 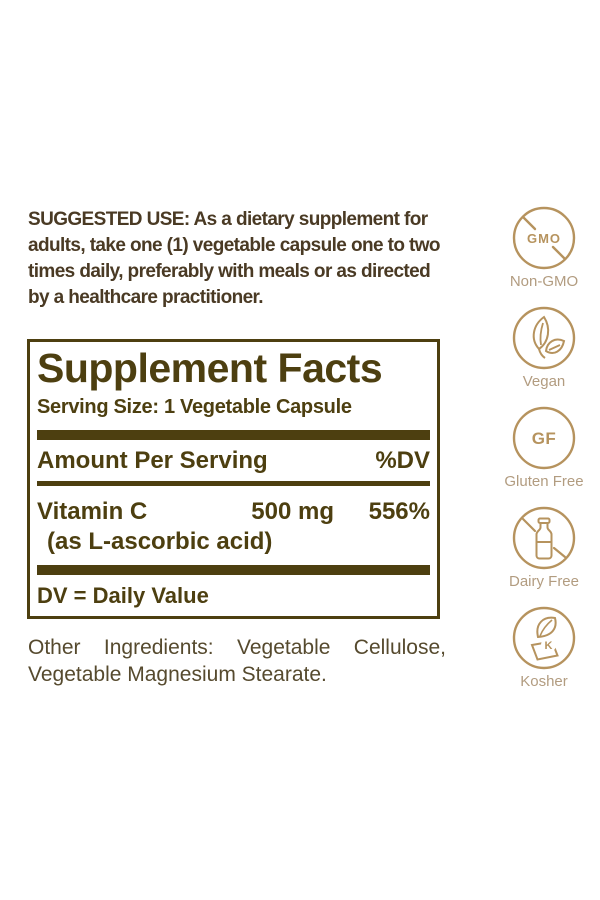 I want to click on other-ingredients-line: Other Ingredients: Vegetable Cellulose,, so click(x=237, y=647).